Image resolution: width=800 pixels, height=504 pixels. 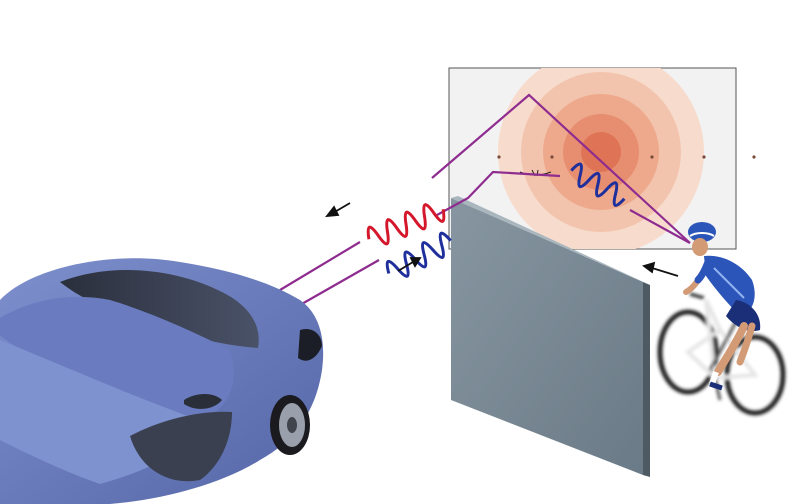 What do you see at coordinates (598, 184) in the screenshot?
I see `cyclist-wave` at bounding box center [598, 184].